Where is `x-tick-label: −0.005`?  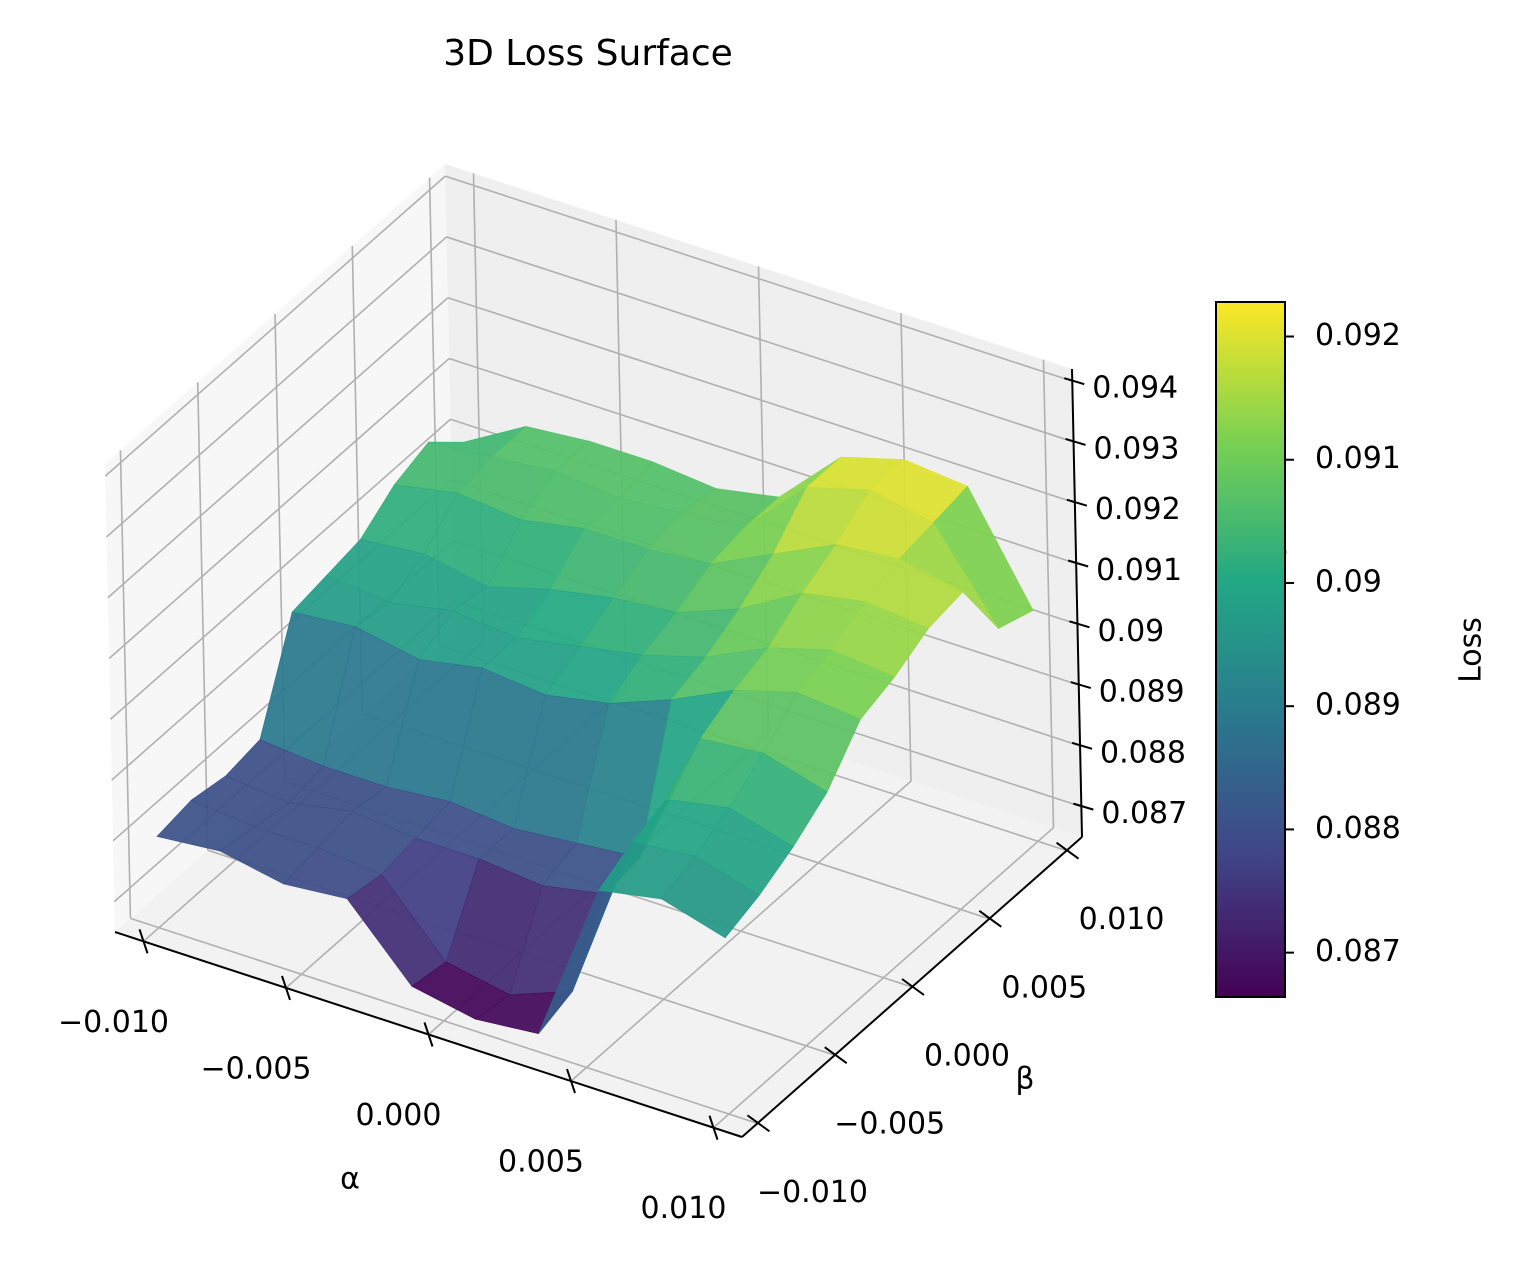
x-tick-label: −0.005 is located at coordinates (255, 1068).